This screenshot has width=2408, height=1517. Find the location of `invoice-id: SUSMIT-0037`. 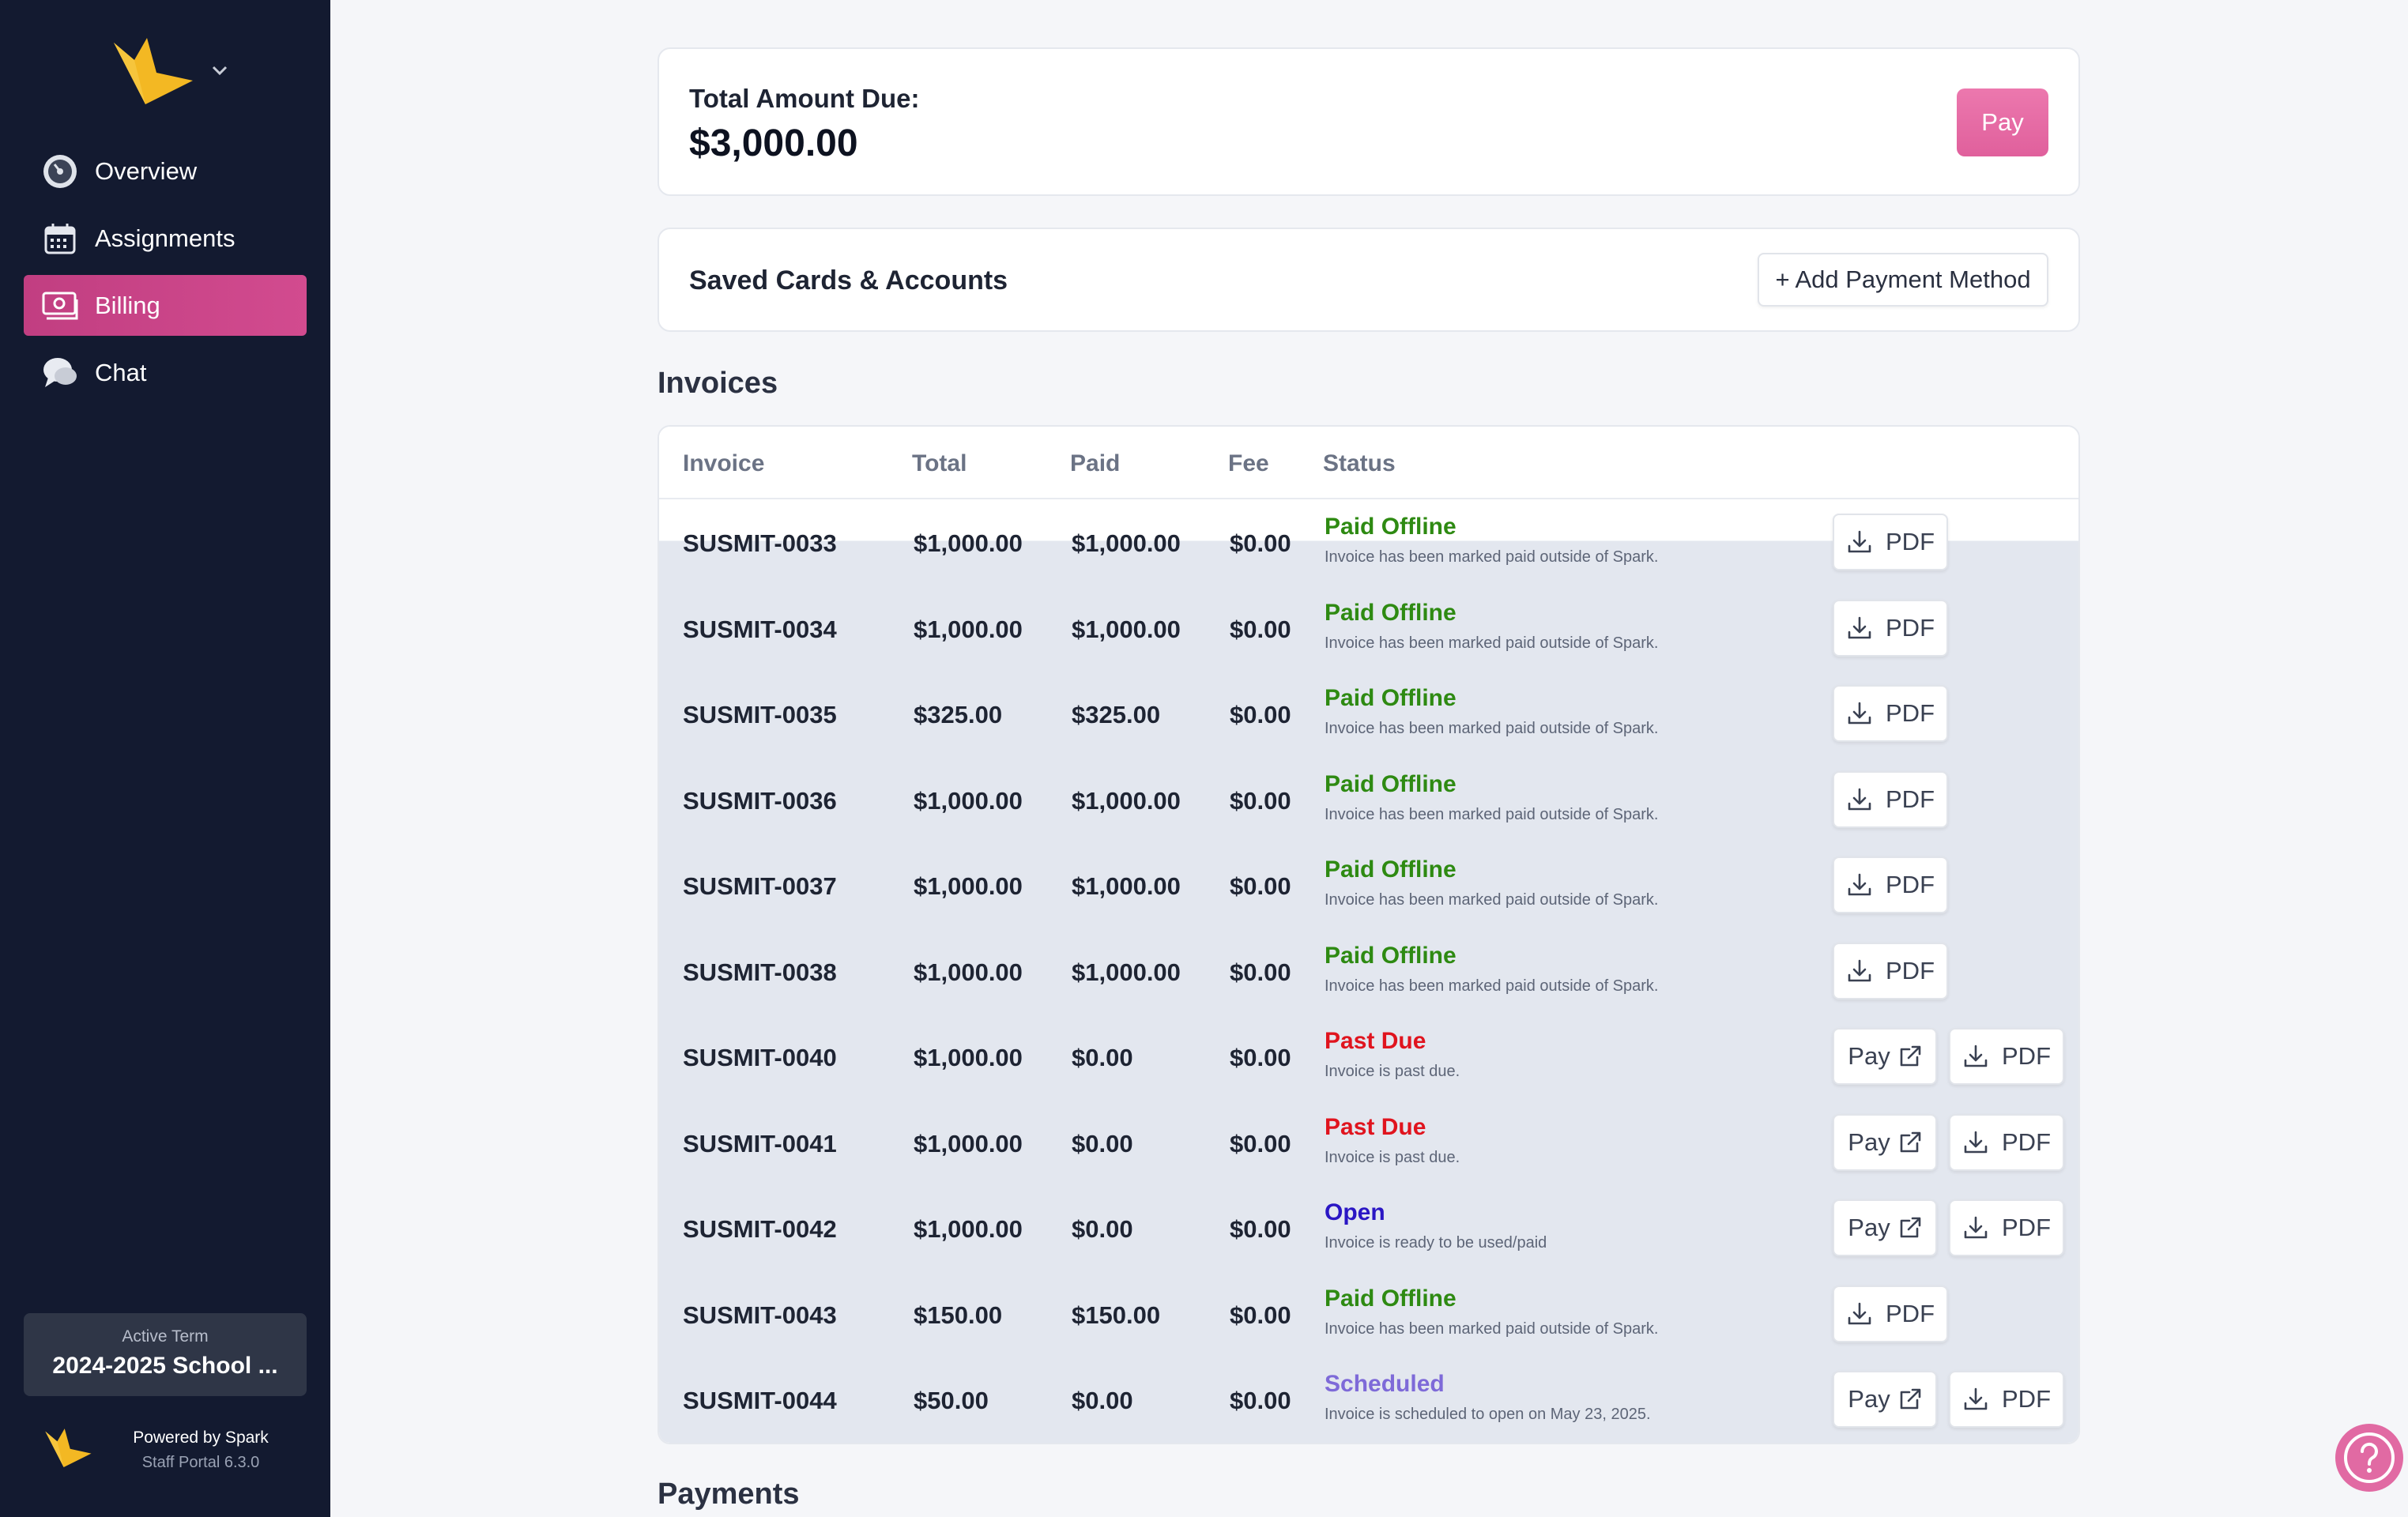

invoice-id: SUSMIT-0037 is located at coordinates (760, 886).